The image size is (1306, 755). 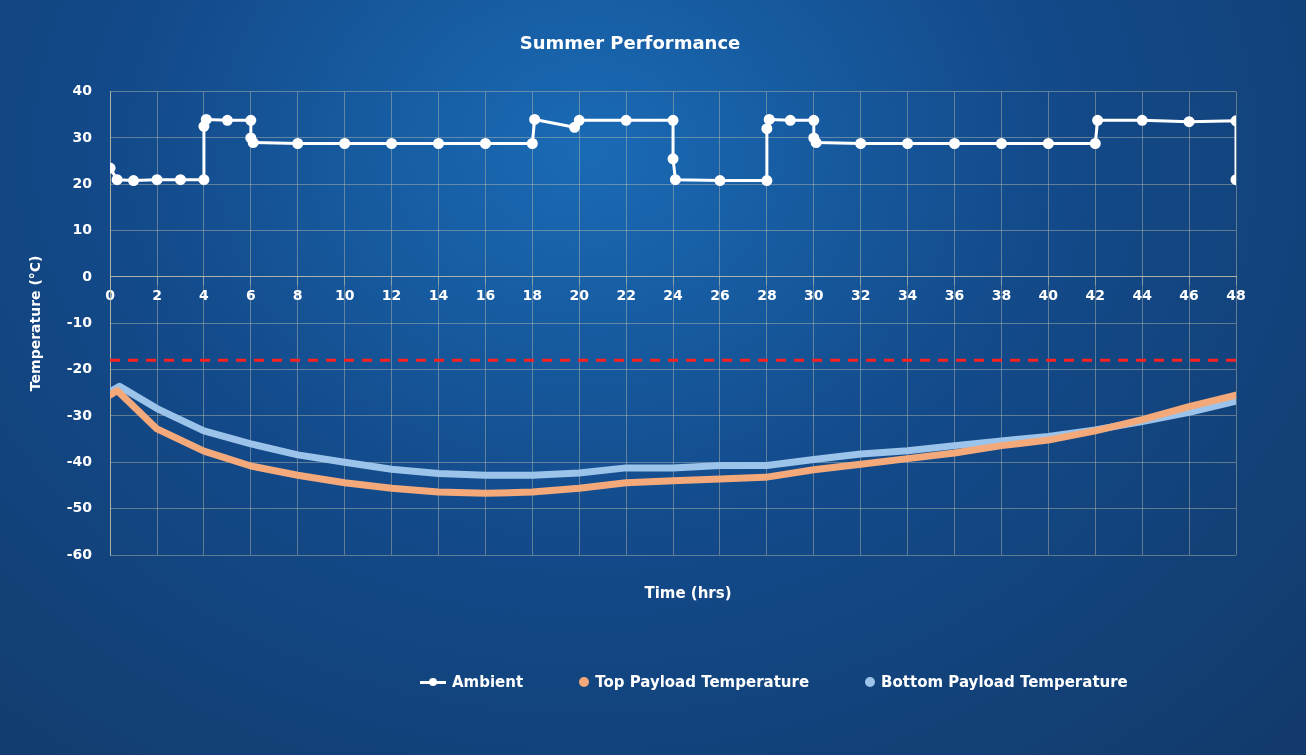 I want to click on x-tick-label: 26, so click(x=720, y=295).